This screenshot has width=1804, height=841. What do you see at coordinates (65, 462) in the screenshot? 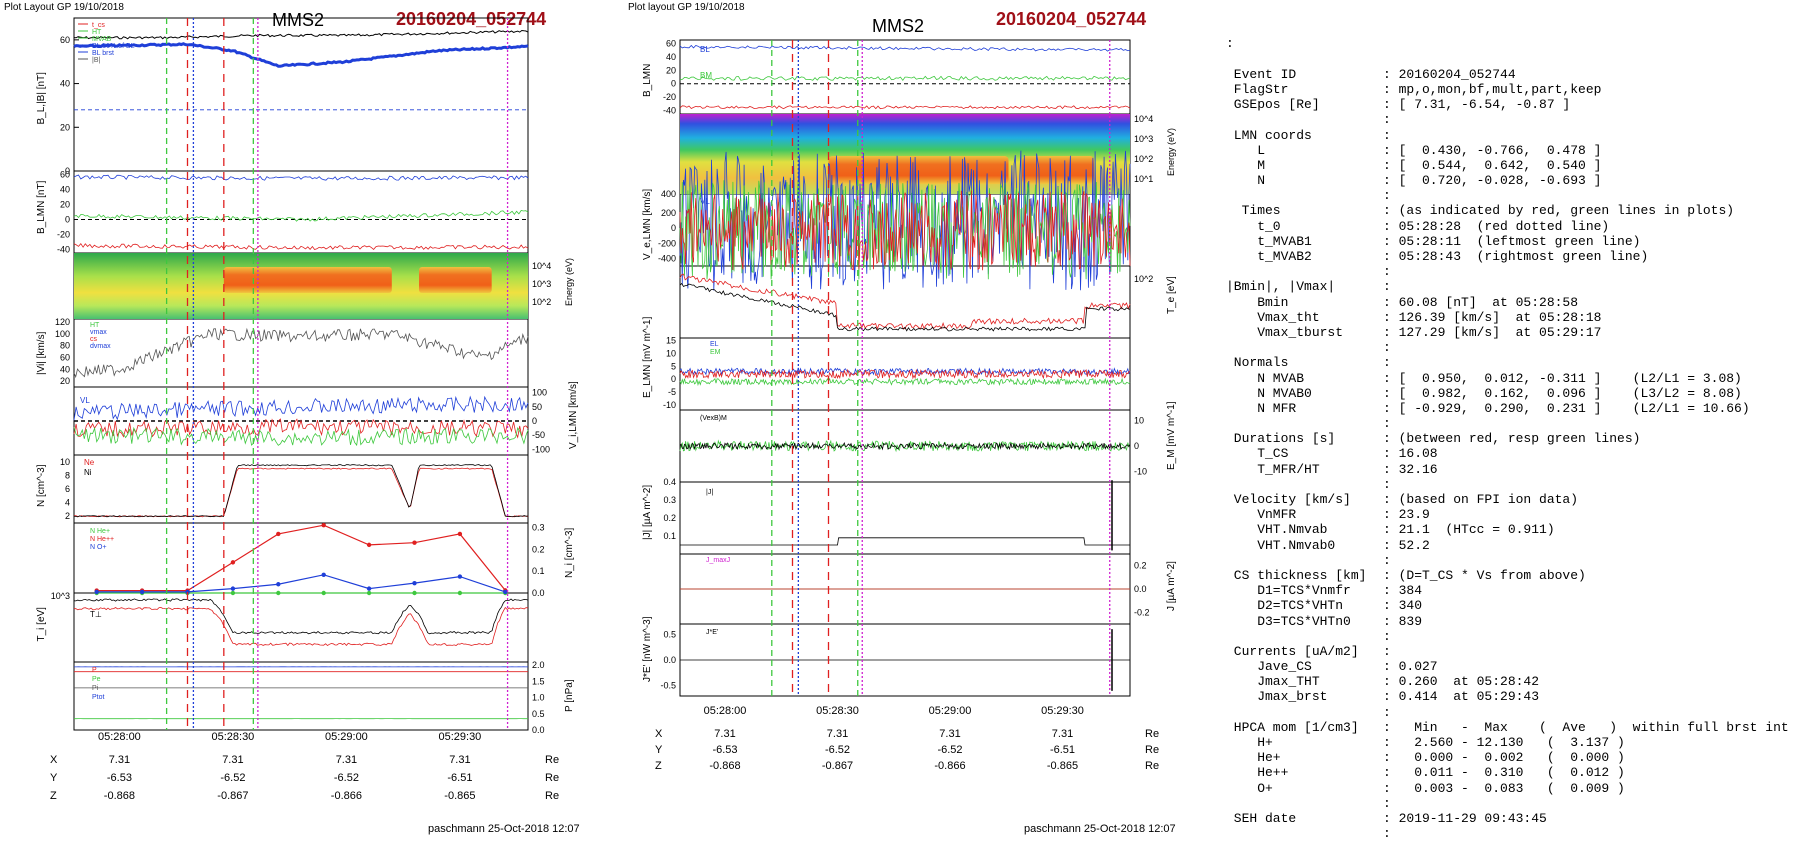
I see `left-p6-ytick: 10` at bounding box center [65, 462].